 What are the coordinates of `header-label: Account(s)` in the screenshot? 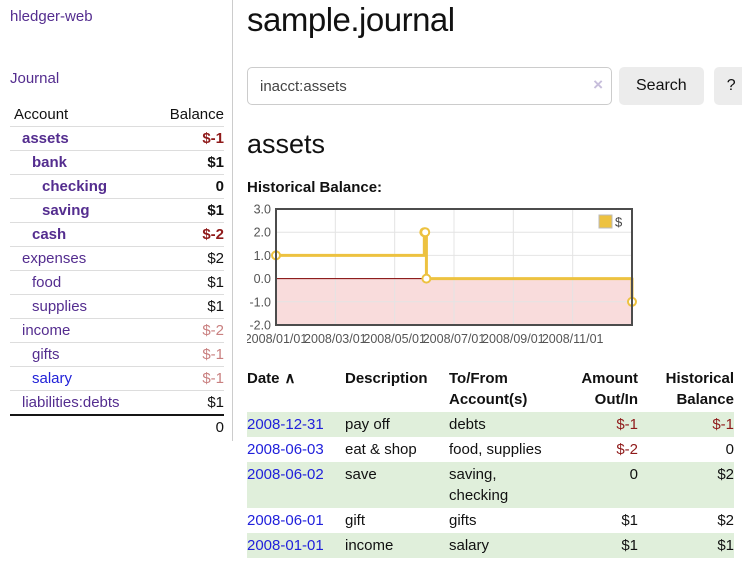 It's located at (488, 399).